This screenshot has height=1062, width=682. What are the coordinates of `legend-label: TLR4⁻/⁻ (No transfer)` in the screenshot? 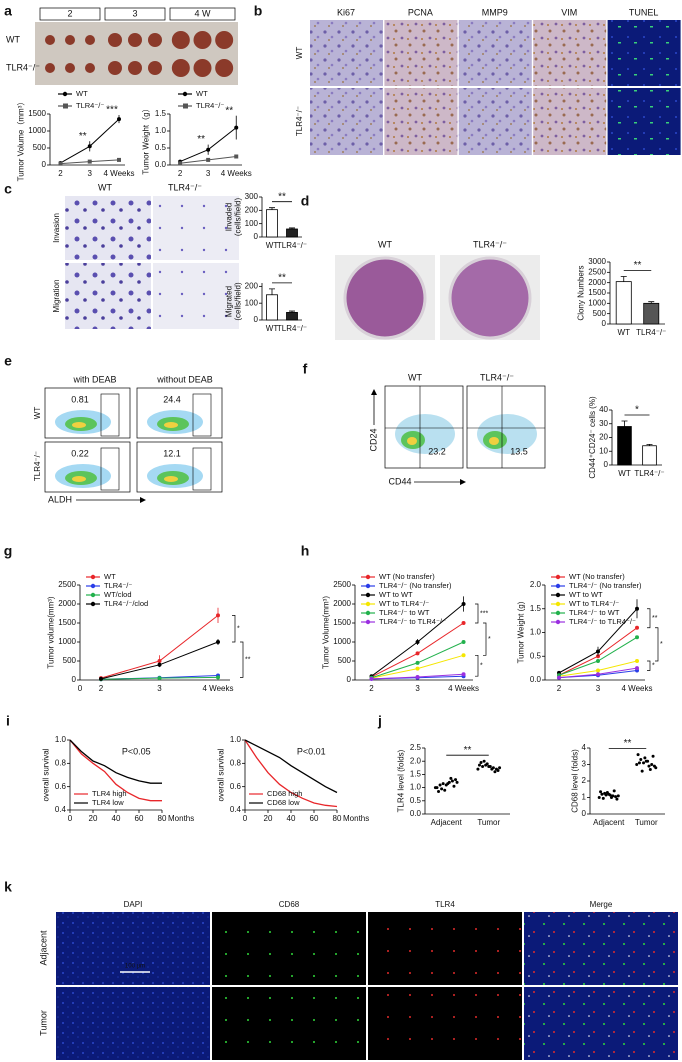 It's located at (415, 585).